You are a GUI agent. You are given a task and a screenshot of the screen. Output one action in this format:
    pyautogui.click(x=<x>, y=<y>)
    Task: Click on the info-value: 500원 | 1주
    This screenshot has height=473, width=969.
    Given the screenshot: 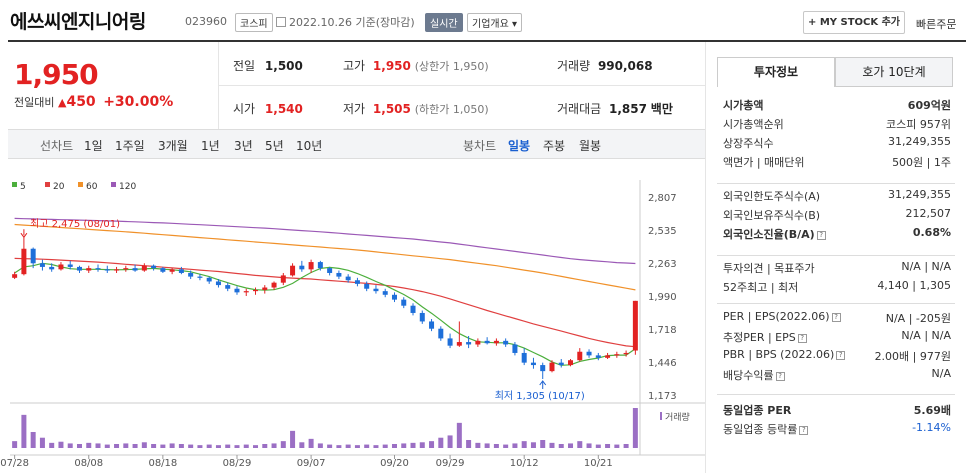 What is the action you would take?
    pyautogui.click(x=921, y=162)
    